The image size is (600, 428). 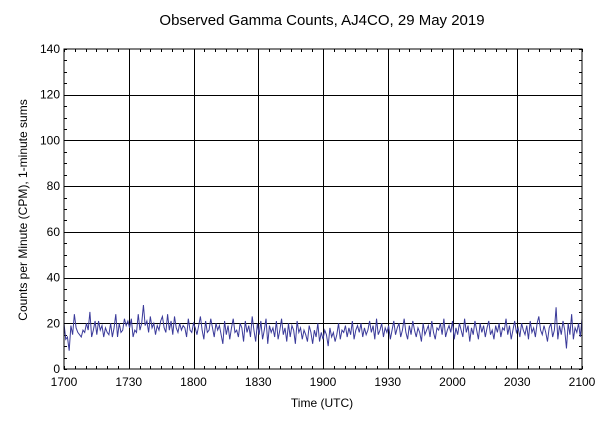 I want to click on x-tick-label: 2030, so click(x=517, y=382).